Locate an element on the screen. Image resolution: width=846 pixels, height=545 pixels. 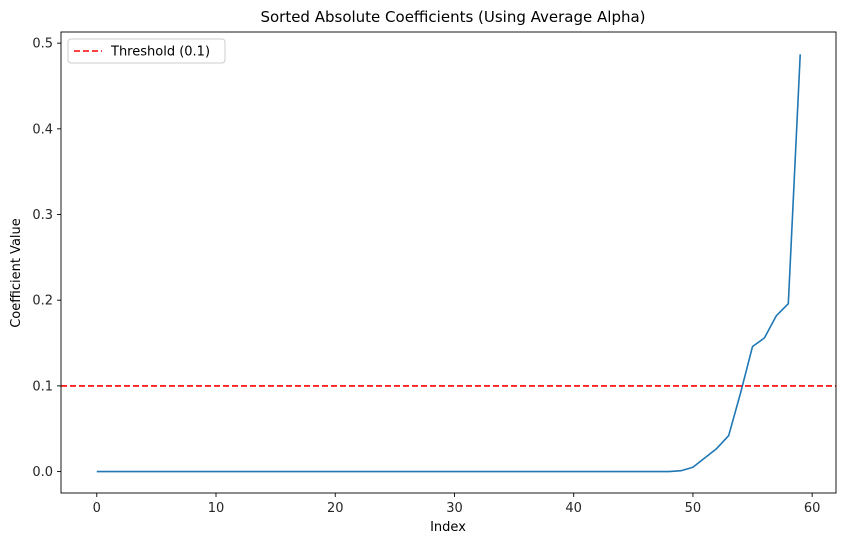
legend: Threshold (0.1) is located at coordinates (146, 51).